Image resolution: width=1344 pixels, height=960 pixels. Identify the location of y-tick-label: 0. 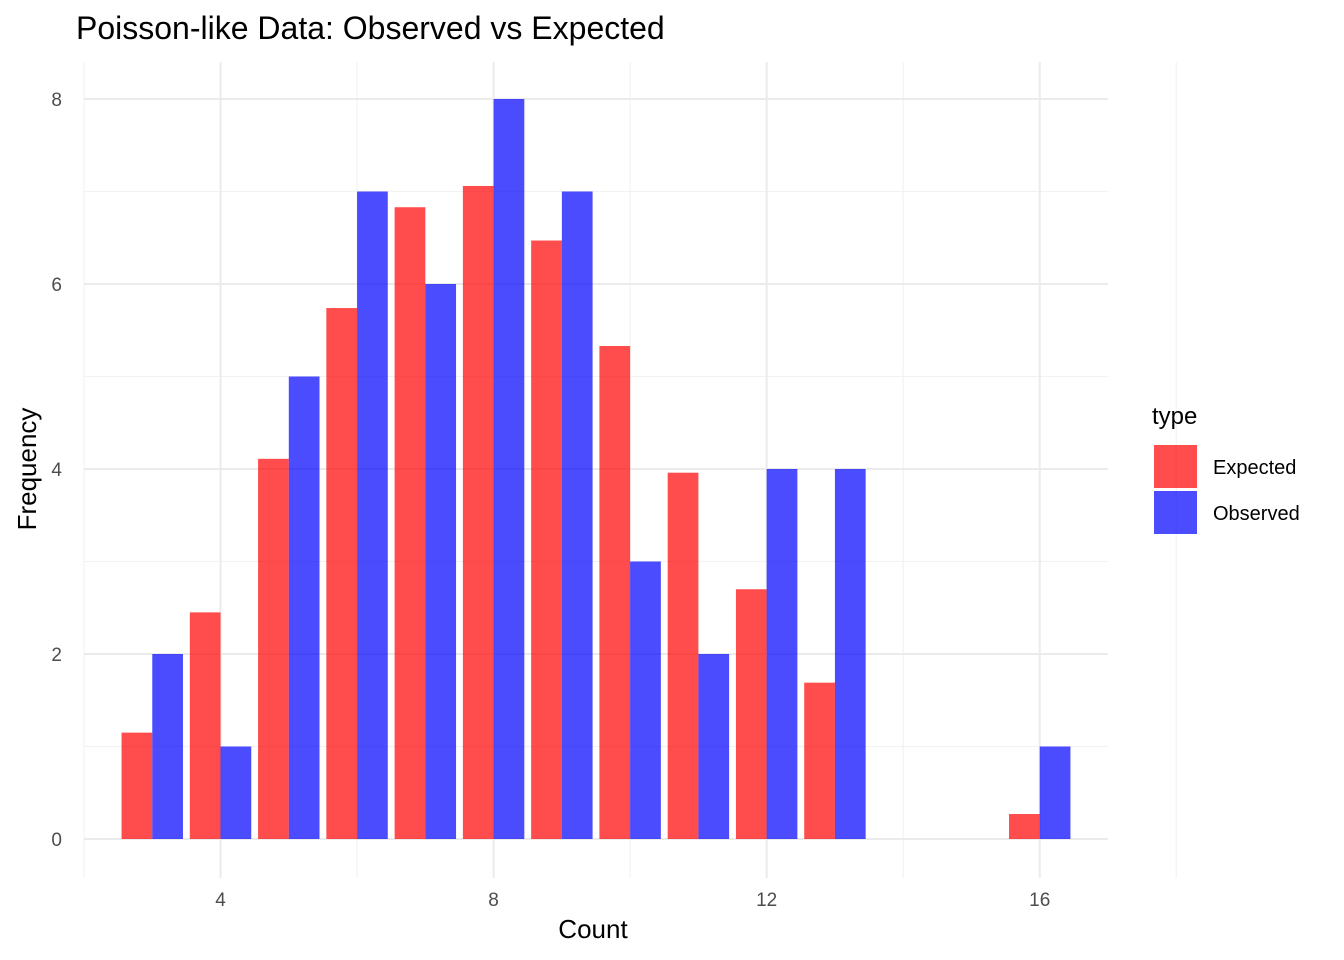
(56, 840).